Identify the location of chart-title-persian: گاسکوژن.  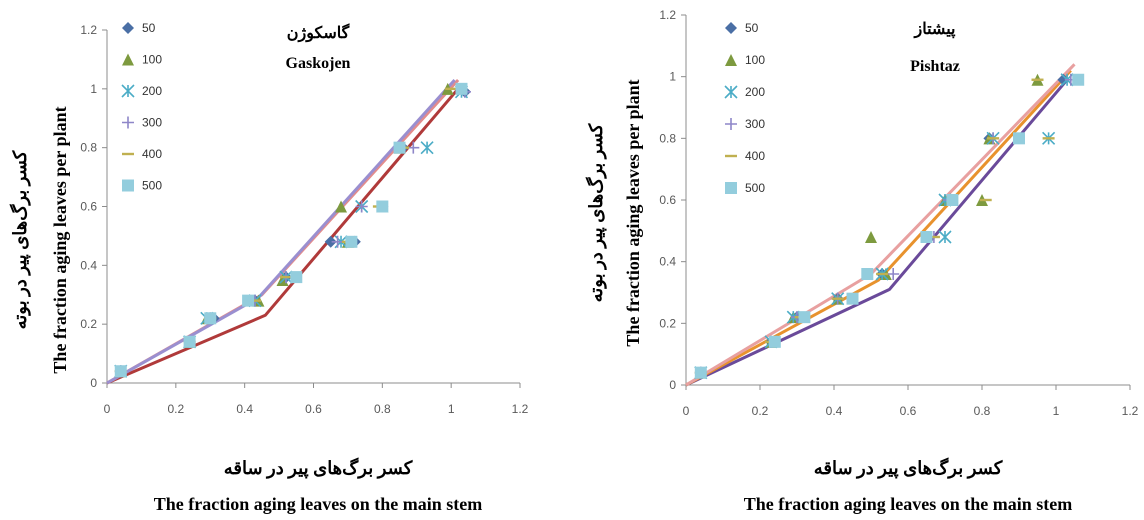
(318, 33).